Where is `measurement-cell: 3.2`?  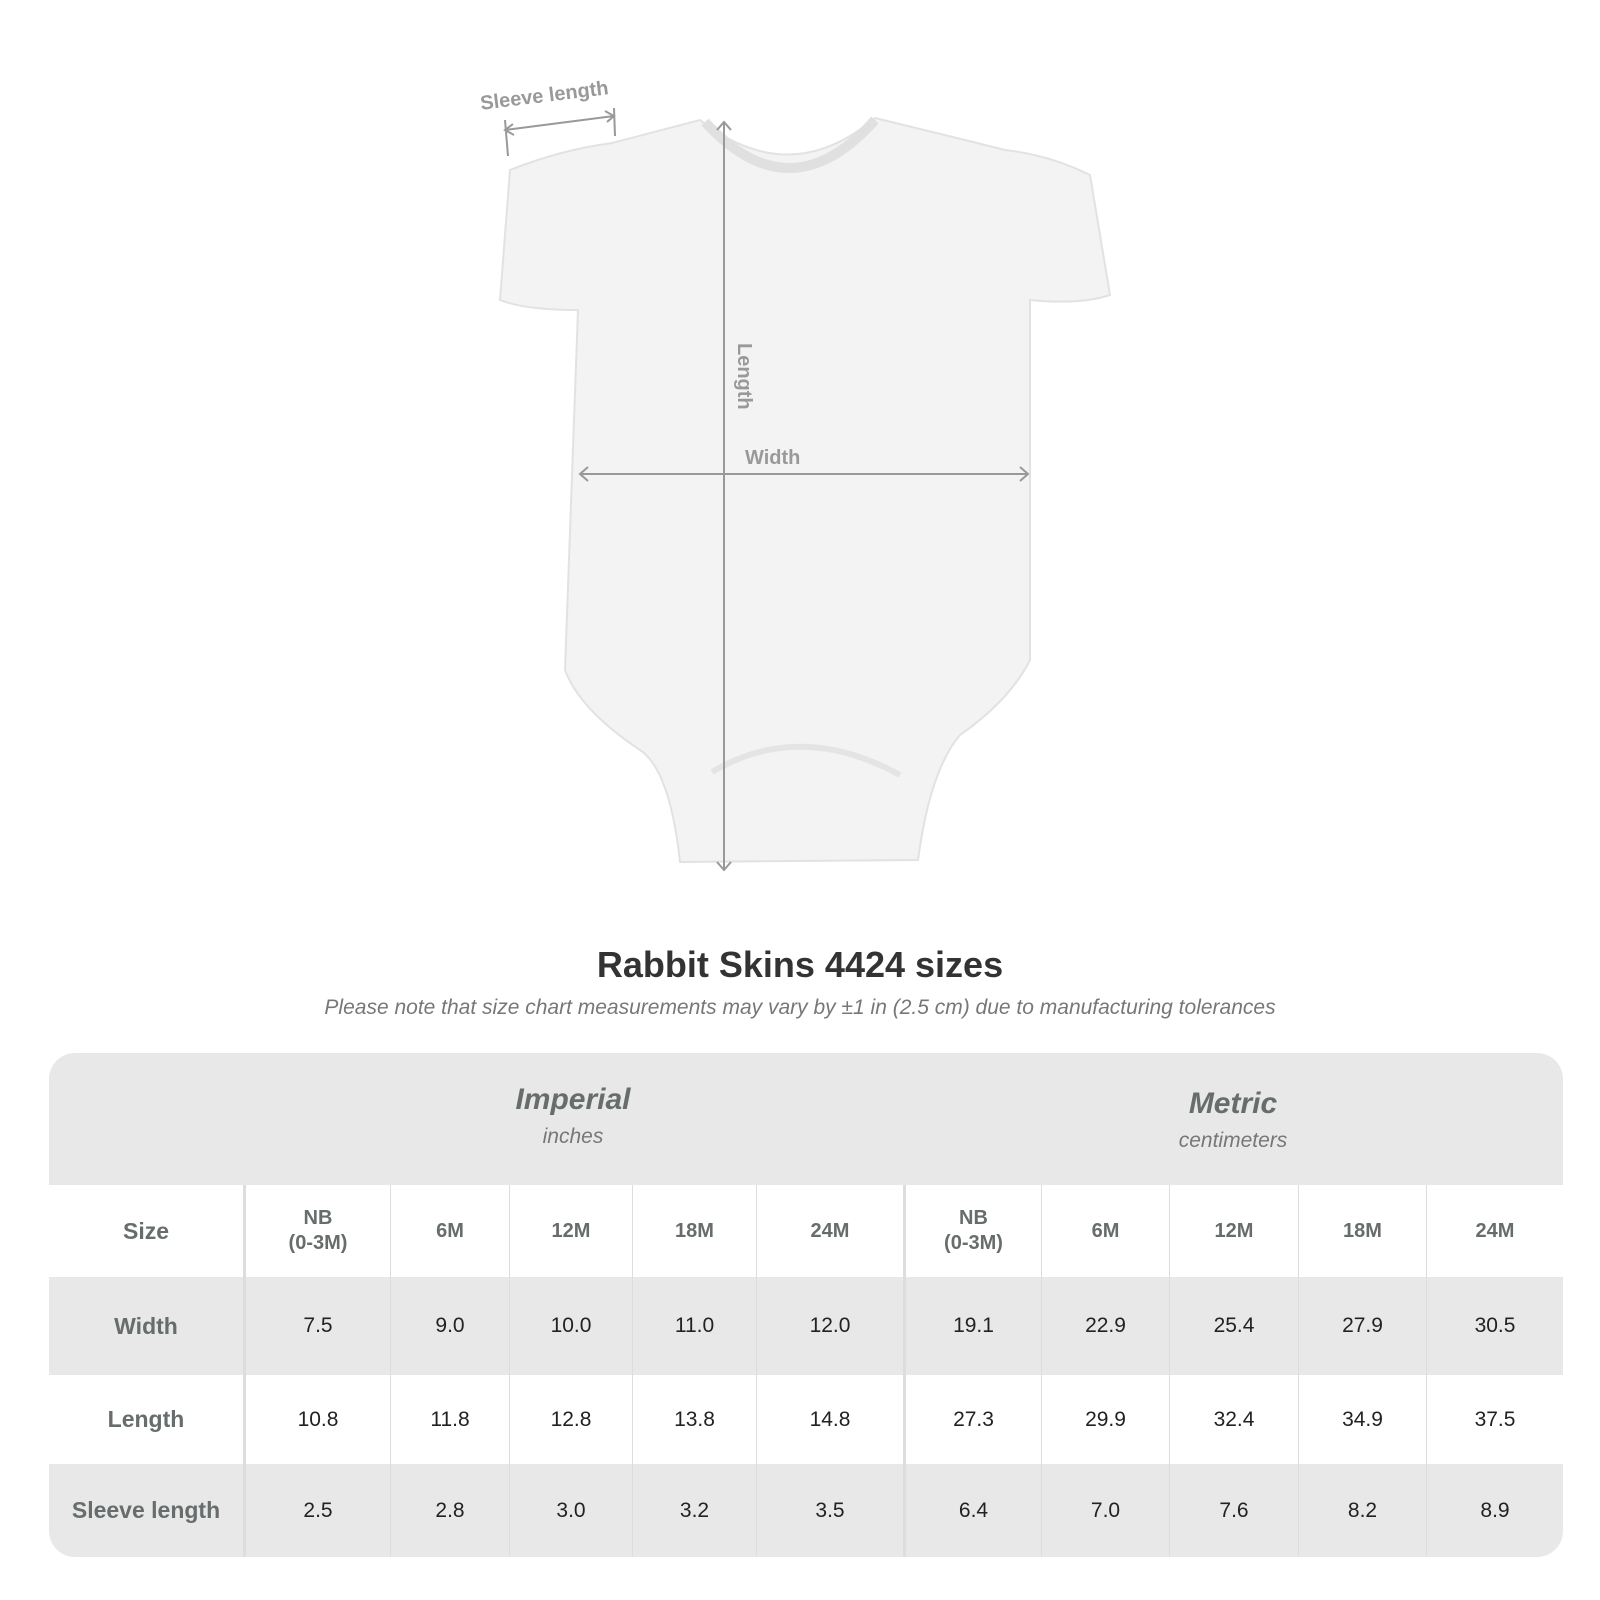 measurement-cell: 3.2 is located at coordinates (694, 1510).